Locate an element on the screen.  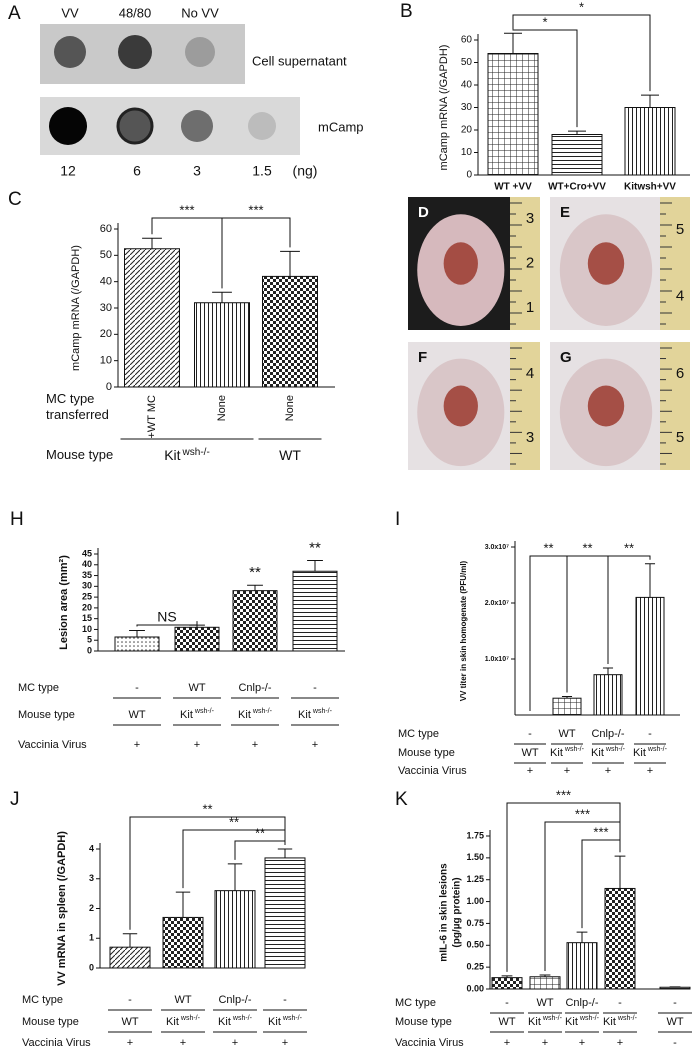
row-label: Cell supernatant is located at coordinates (299, 60).